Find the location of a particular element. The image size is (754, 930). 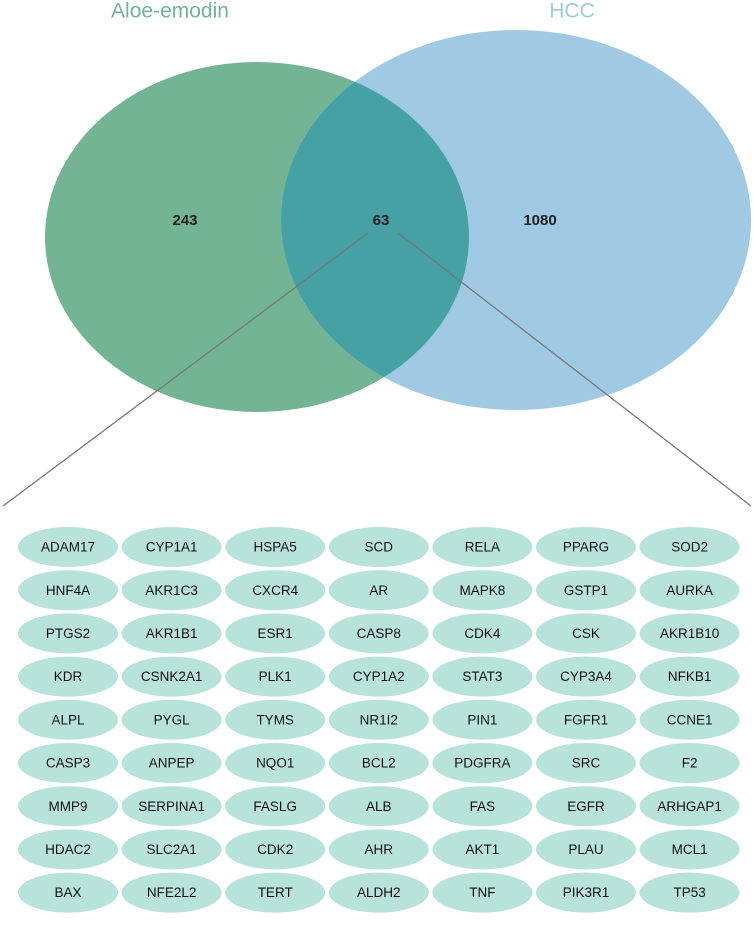

gene-label: PYGL is located at coordinates (172, 719).